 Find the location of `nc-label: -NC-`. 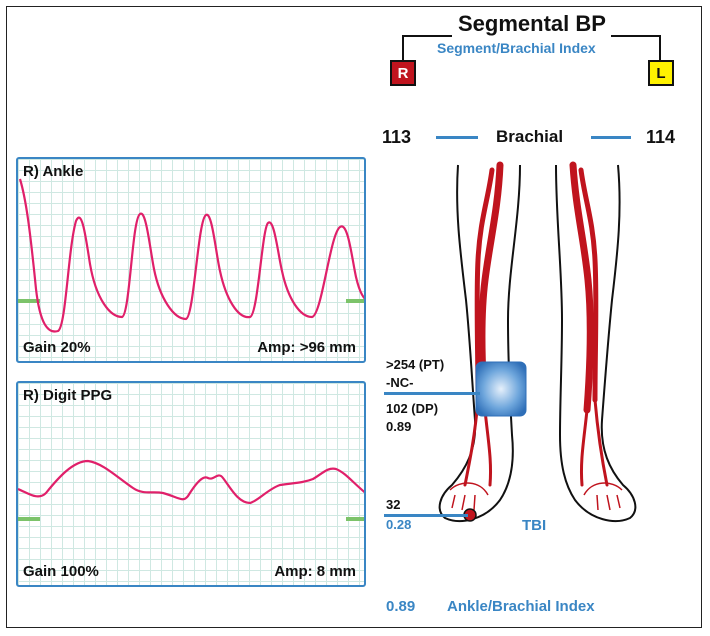

nc-label: -NC- is located at coordinates (400, 382).